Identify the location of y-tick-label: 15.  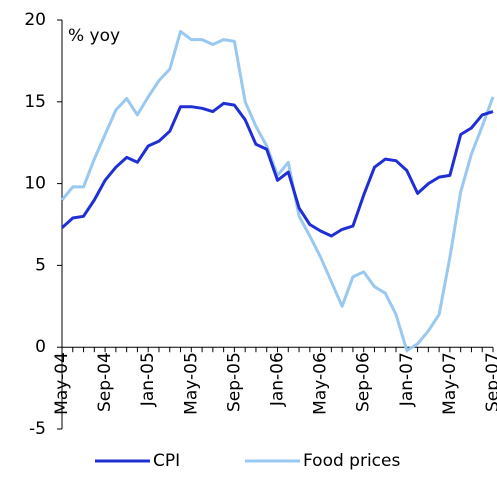
(35, 102).